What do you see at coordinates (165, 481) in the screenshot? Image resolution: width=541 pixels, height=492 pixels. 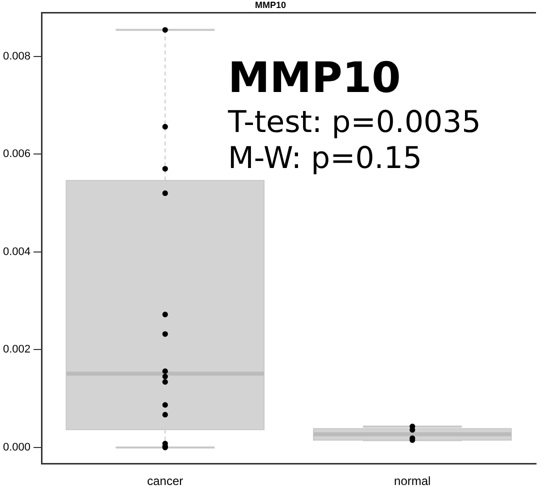 I see `x-tick-label: cancer` at bounding box center [165, 481].